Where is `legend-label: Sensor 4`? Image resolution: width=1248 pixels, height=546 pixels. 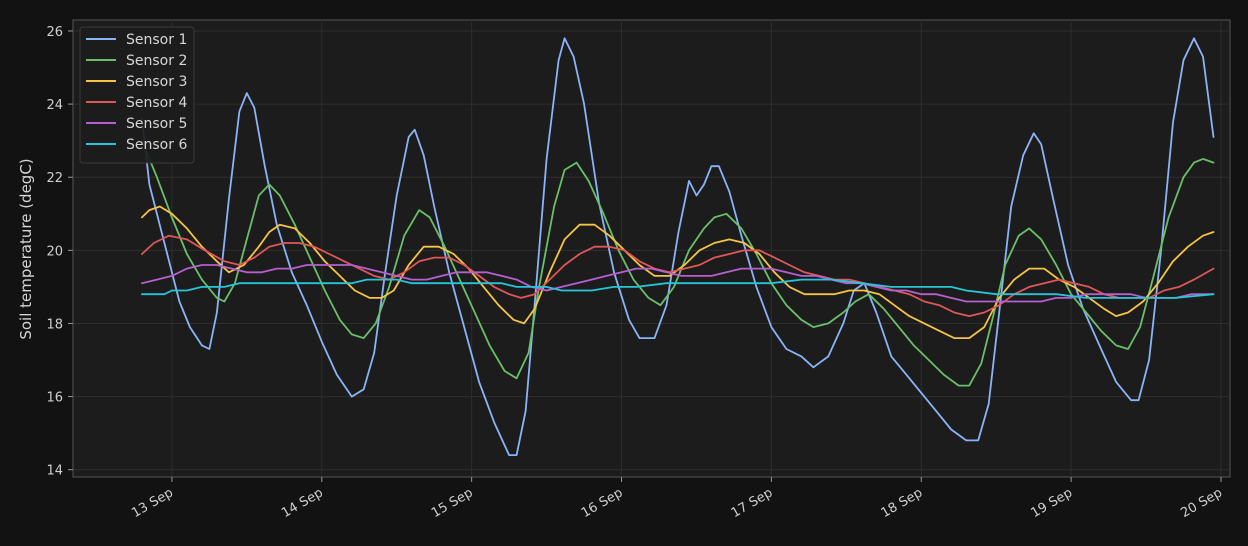 legend-label: Sensor 4 is located at coordinates (156, 103).